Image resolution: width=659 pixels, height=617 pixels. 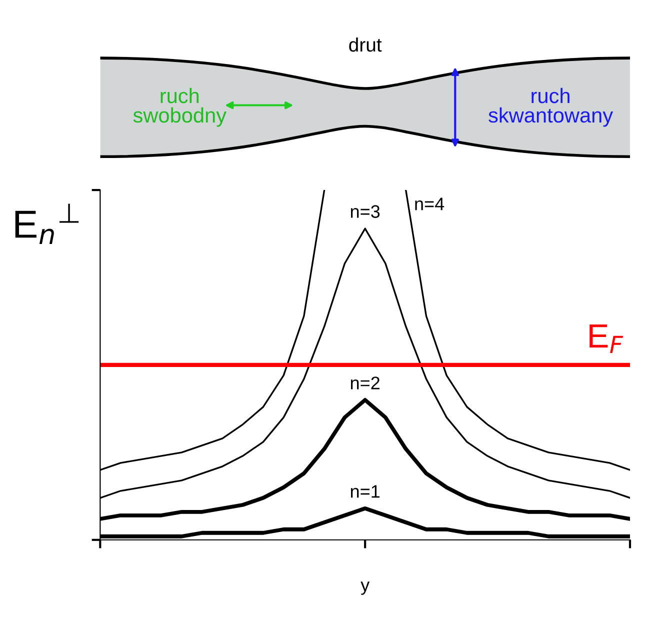 I want to click on series-label: n=2, so click(x=365, y=383).